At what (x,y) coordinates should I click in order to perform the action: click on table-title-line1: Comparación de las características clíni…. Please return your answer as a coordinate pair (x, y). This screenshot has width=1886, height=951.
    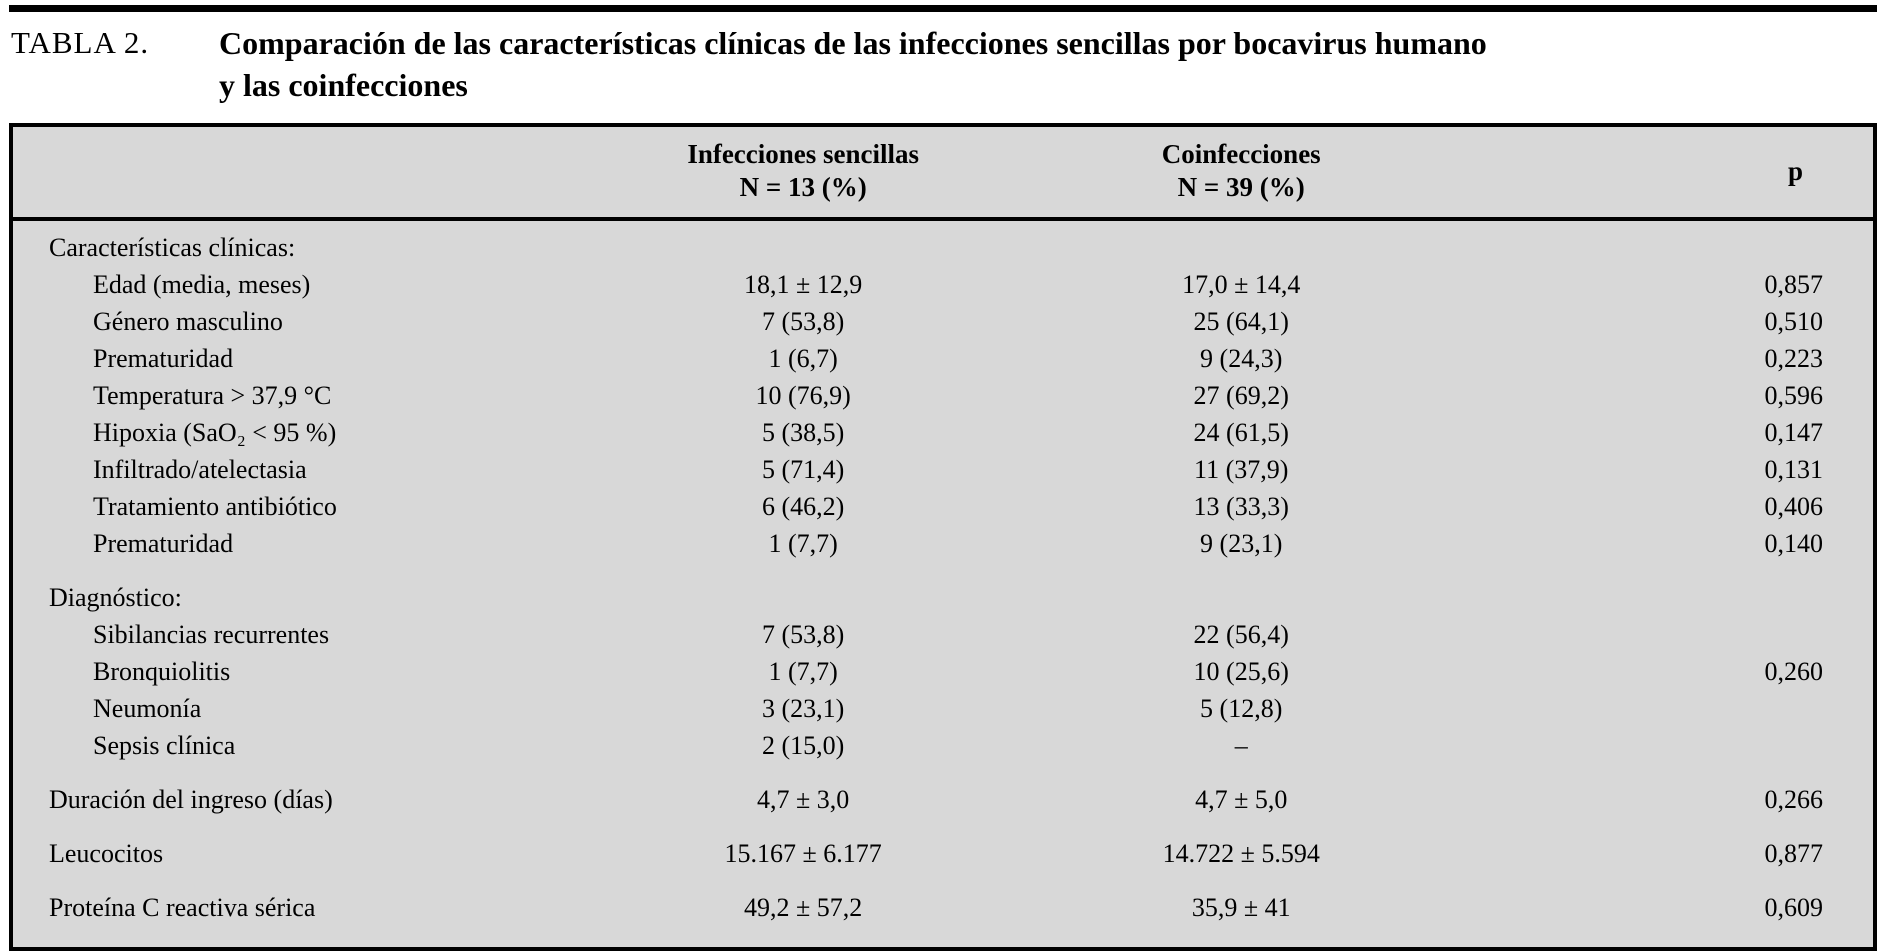
    Looking at the image, I should click on (853, 43).